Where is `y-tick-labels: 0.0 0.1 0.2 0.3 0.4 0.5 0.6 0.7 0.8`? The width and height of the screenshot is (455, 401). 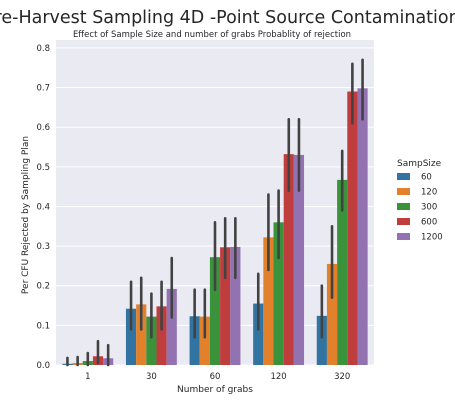
y-tick-labels: 0.0 0.1 0.2 0.3 0.4 0.5 0.6 0.7 0.8 is located at coordinates (43, 207).